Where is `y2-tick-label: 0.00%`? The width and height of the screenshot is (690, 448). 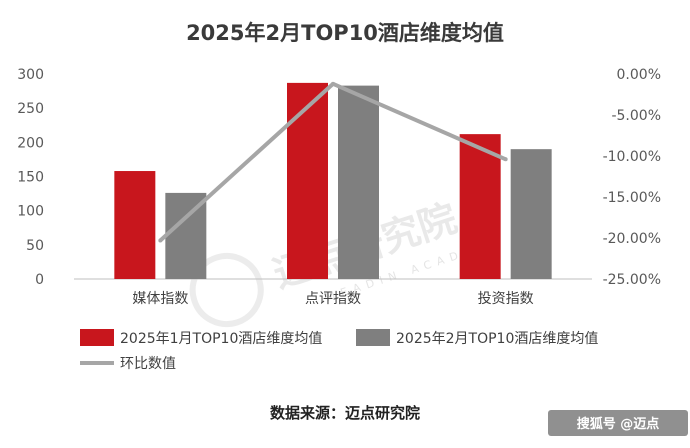 y2-tick-label: 0.00% is located at coordinates (639, 75).